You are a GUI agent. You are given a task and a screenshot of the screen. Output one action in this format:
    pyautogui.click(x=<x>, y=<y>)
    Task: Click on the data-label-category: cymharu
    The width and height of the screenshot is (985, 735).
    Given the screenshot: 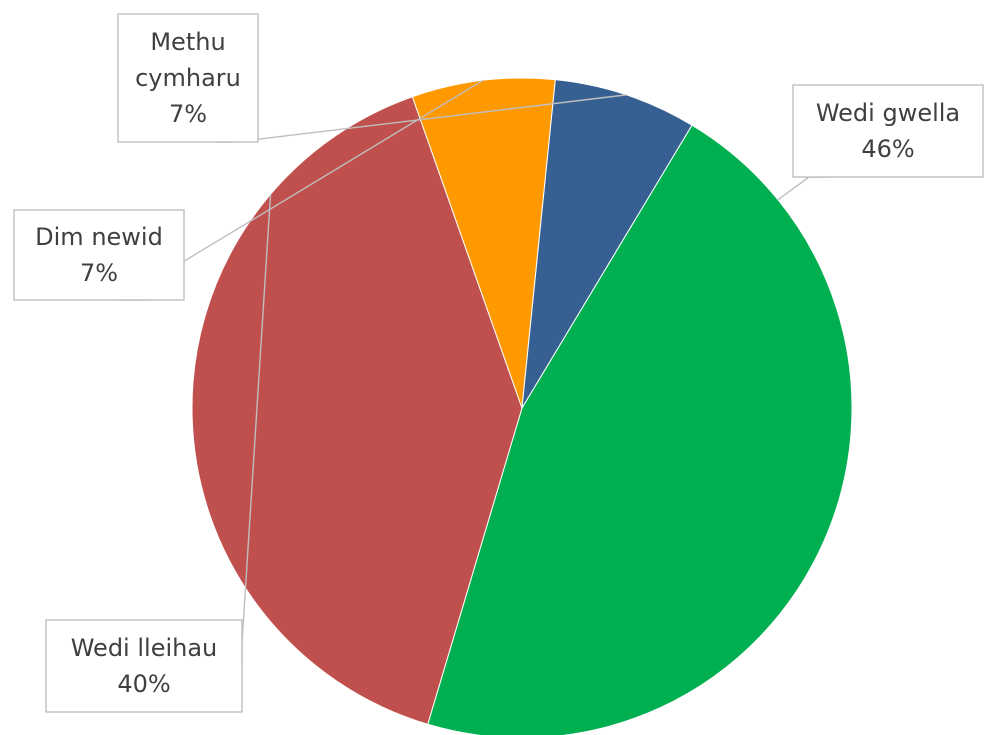 What is the action you would take?
    pyautogui.click(x=188, y=78)
    